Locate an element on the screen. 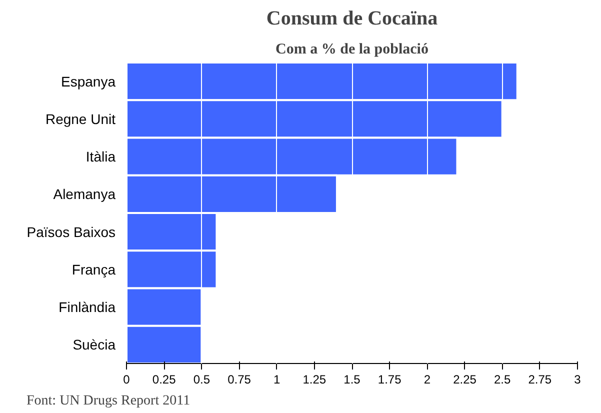 The height and width of the screenshot is (413, 601). x-tick-label: 0 is located at coordinates (126, 379).